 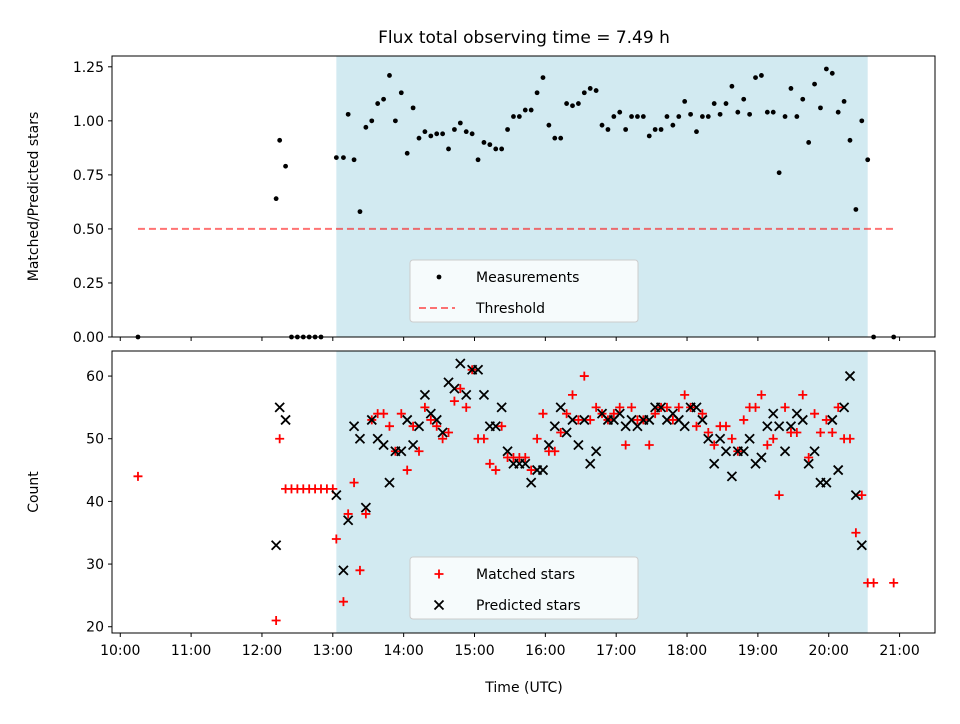 I want to click on legend-label: Matched stars, so click(x=525, y=575).